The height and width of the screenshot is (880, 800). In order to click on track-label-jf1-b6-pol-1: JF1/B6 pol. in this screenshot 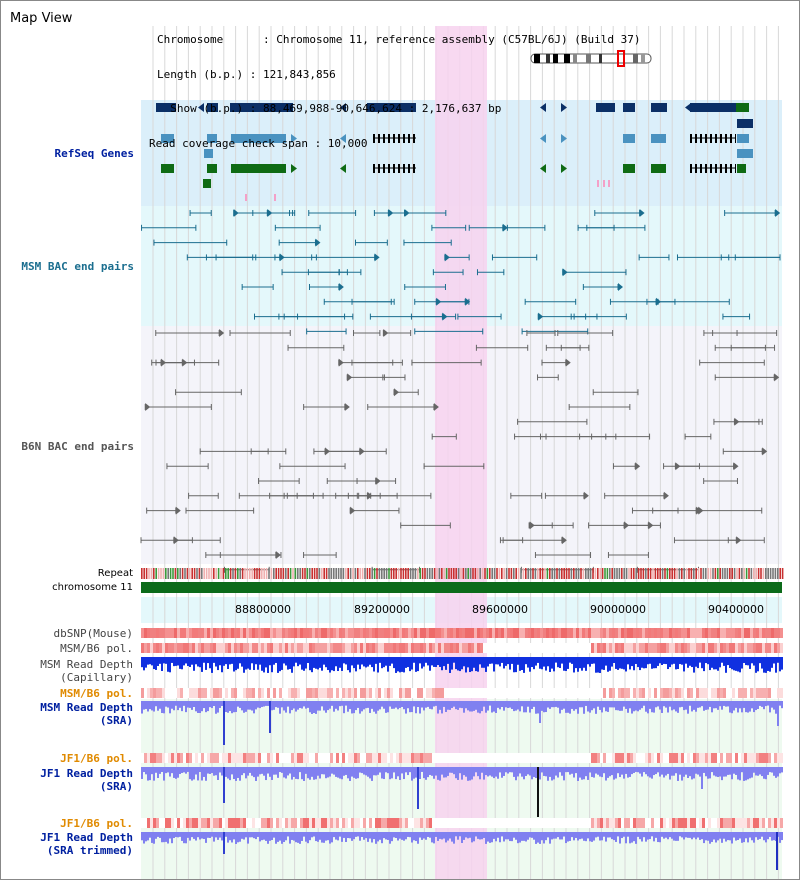, I will do `click(96, 758)`.